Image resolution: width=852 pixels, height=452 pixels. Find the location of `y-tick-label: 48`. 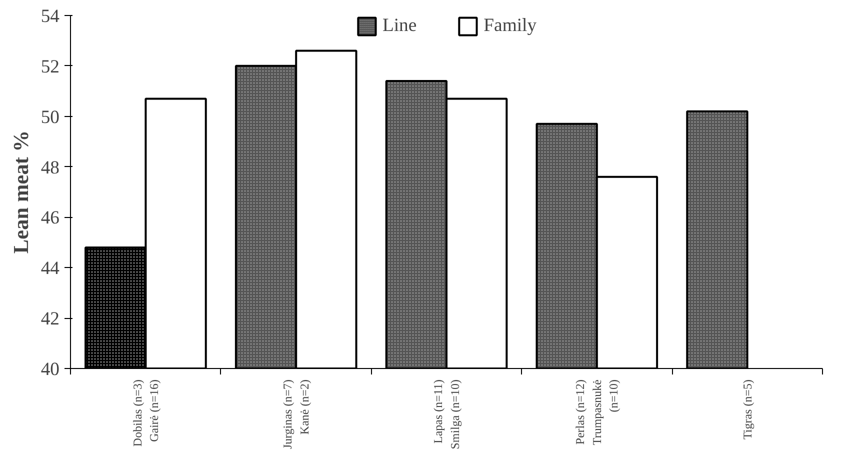

y-tick-label: 48 is located at coordinates (50, 167).